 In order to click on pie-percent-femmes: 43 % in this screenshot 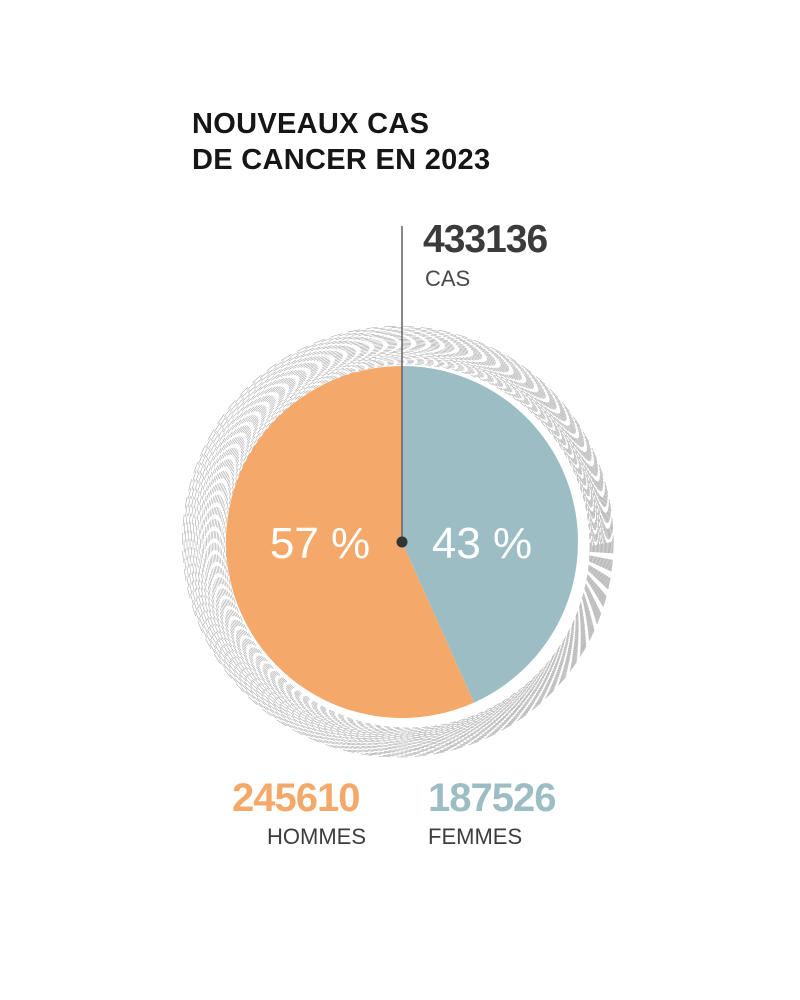, I will do `click(482, 543)`.